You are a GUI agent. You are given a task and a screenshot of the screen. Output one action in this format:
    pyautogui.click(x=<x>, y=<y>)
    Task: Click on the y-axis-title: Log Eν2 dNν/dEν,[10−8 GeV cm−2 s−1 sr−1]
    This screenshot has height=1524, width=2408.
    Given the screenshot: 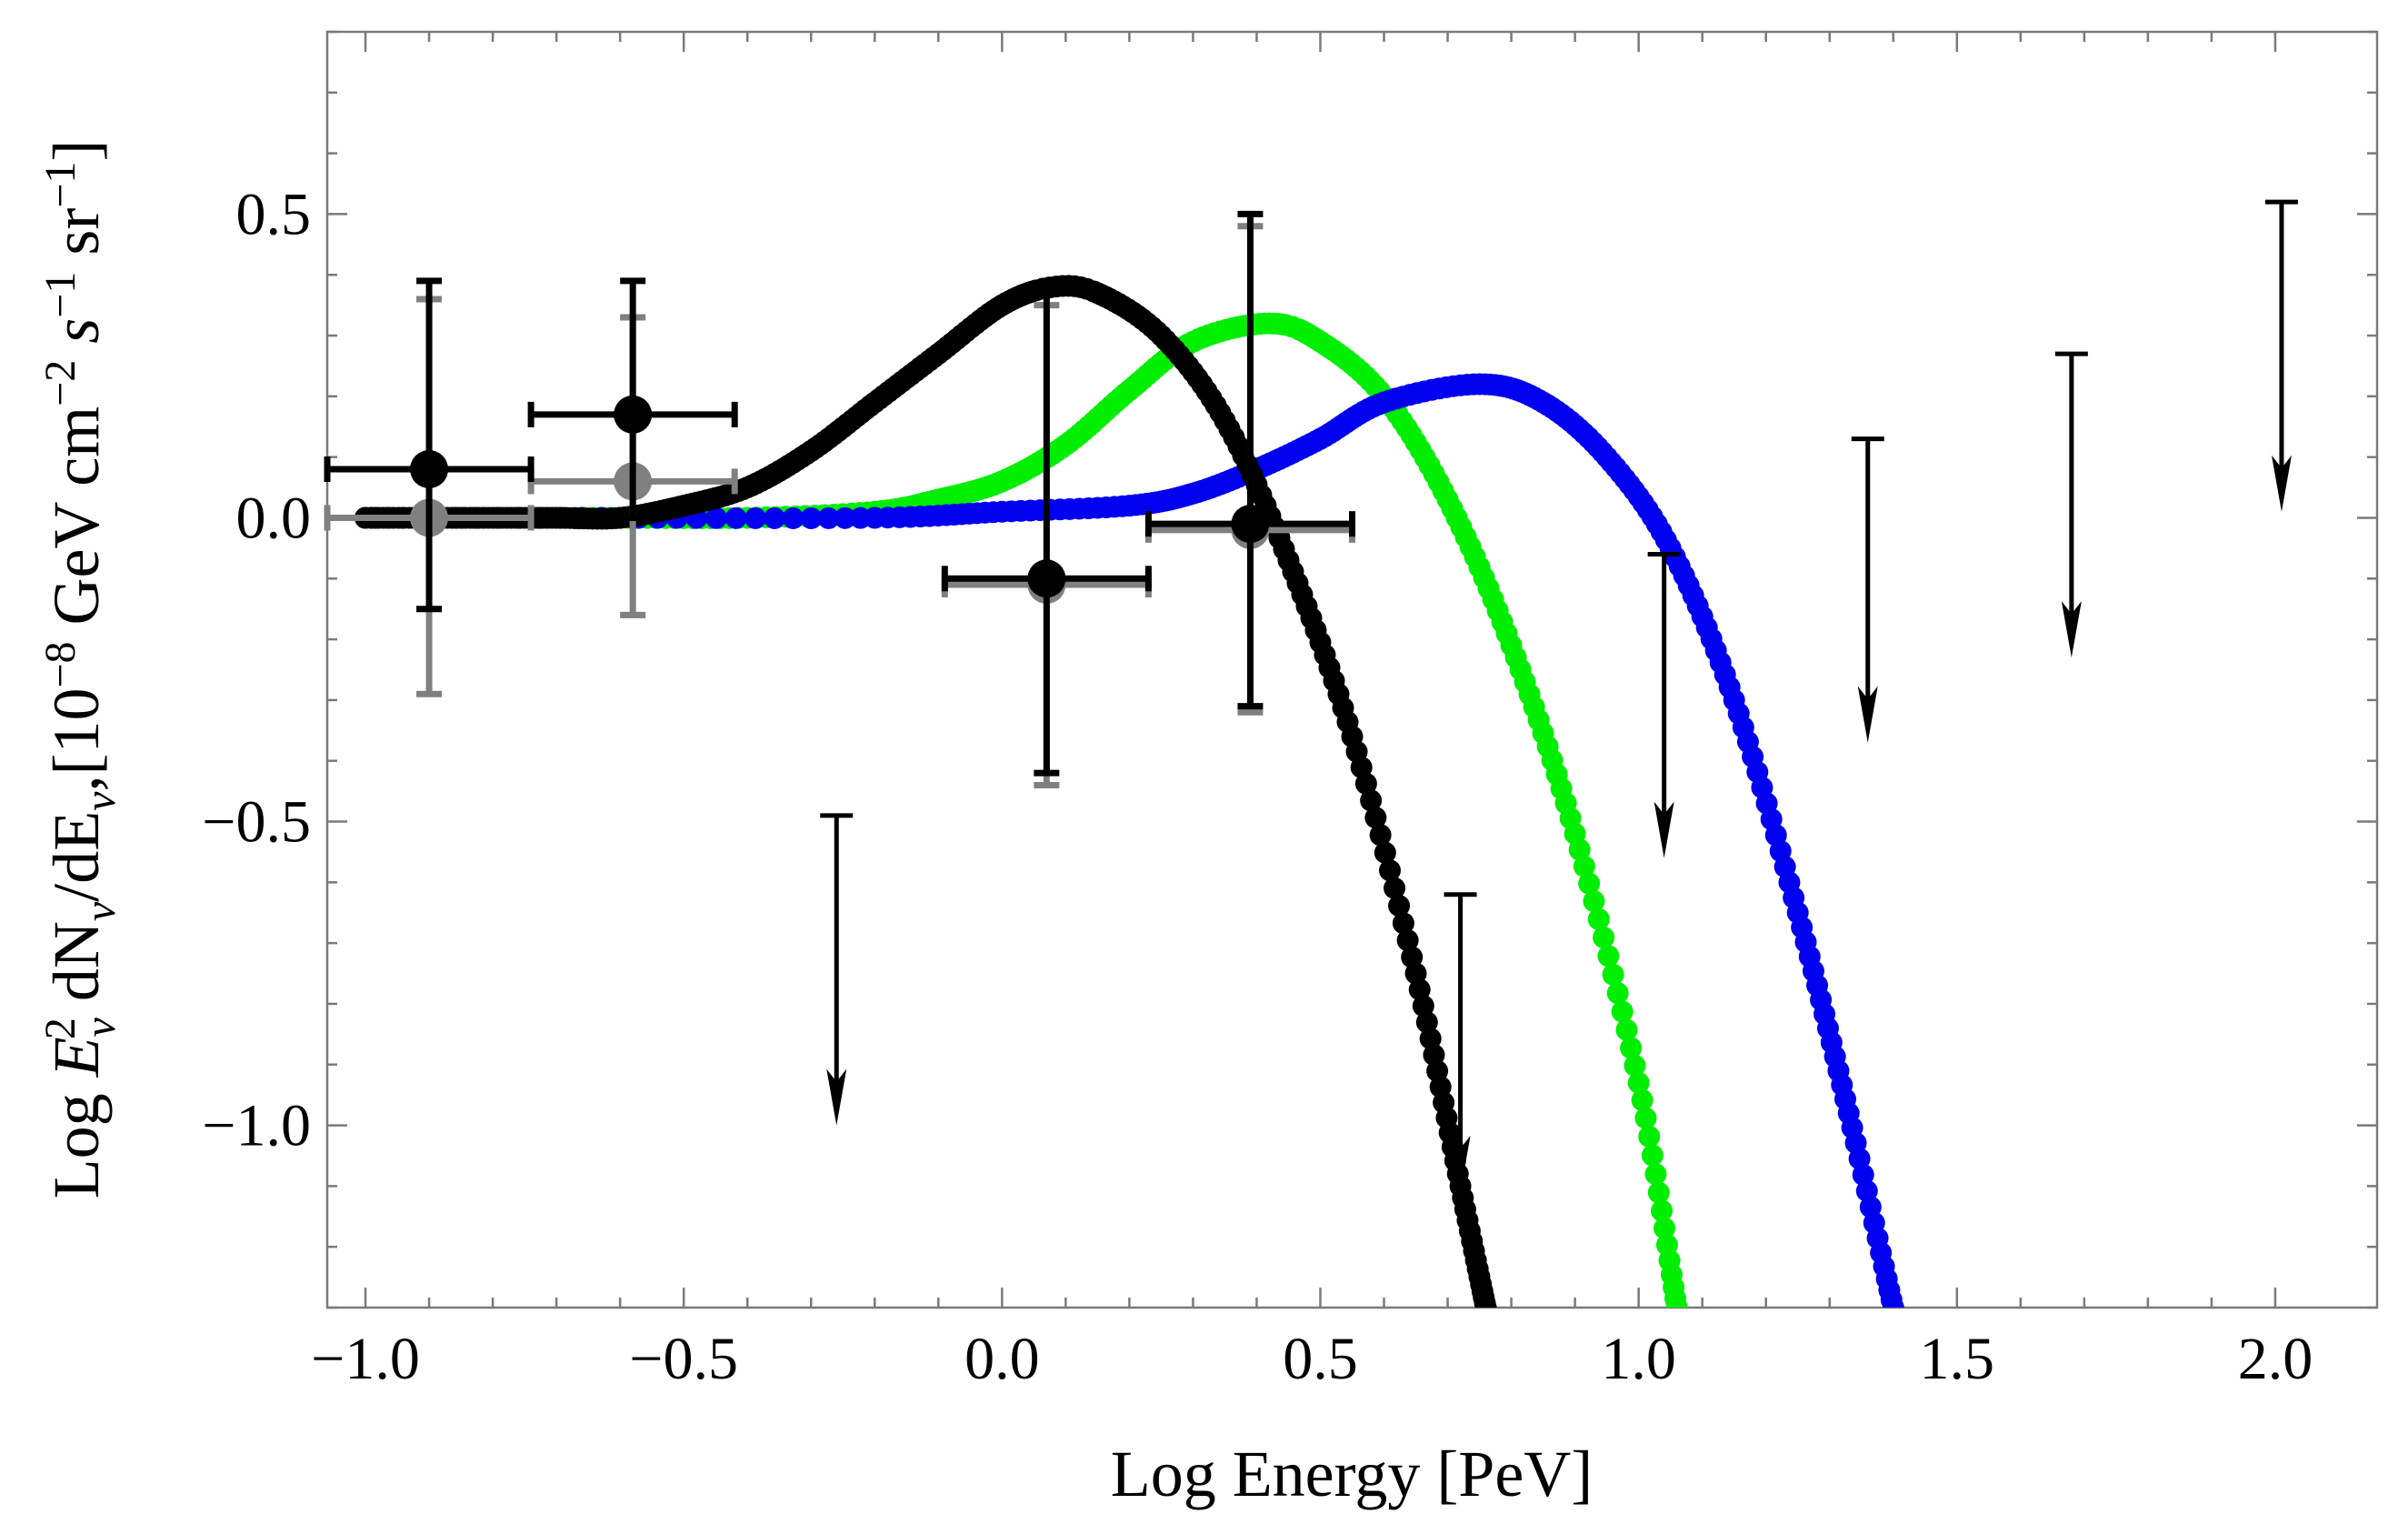 What is the action you would take?
    pyautogui.click(x=80, y=669)
    